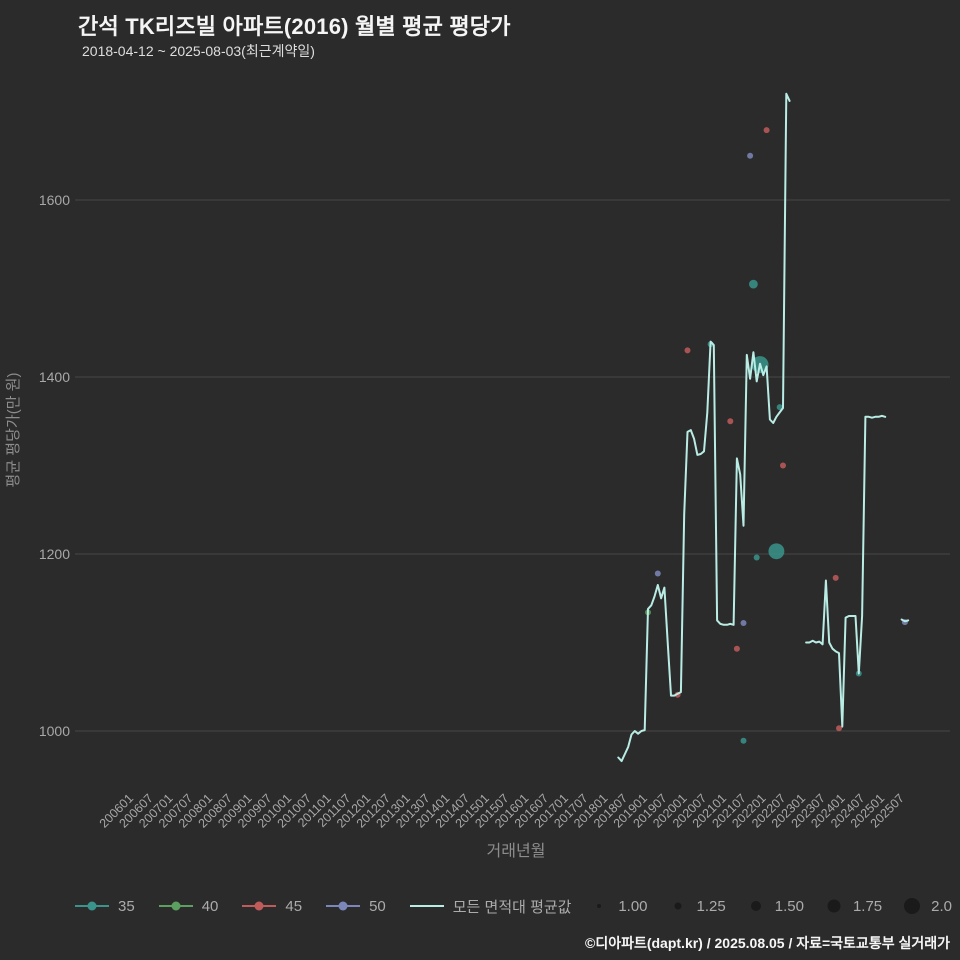 The height and width of the screenshot is (960, 960). Describe the element at coordinates (54, 731) in the screenshot. I see `y-tick-label: 1000` at that location.